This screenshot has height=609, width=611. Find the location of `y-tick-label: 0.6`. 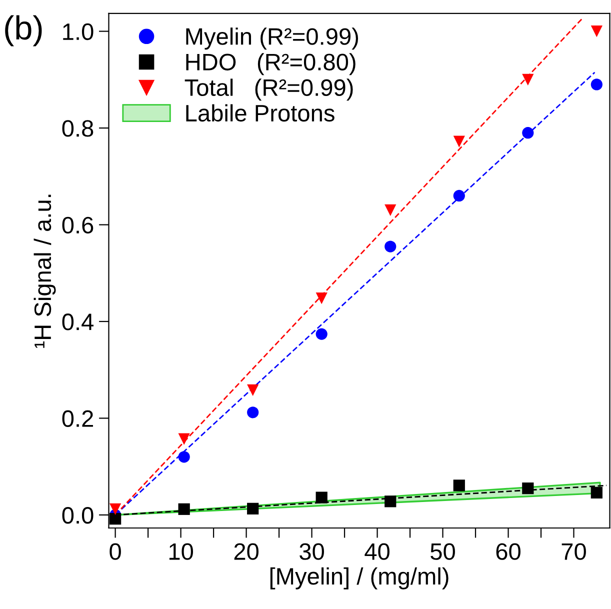

y-tick-label: 0.6 is located at coordinates (78, 225).